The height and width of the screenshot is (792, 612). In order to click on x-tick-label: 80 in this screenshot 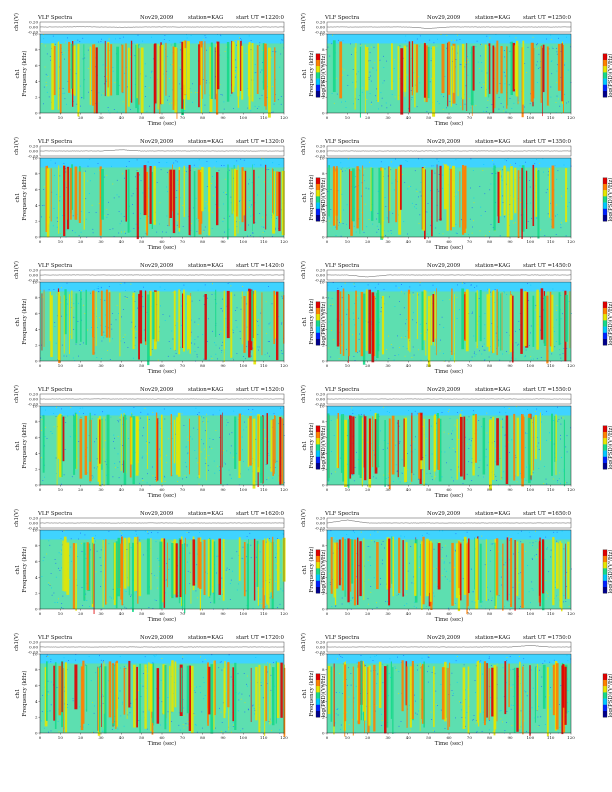, I will do `click(203, 613)`.